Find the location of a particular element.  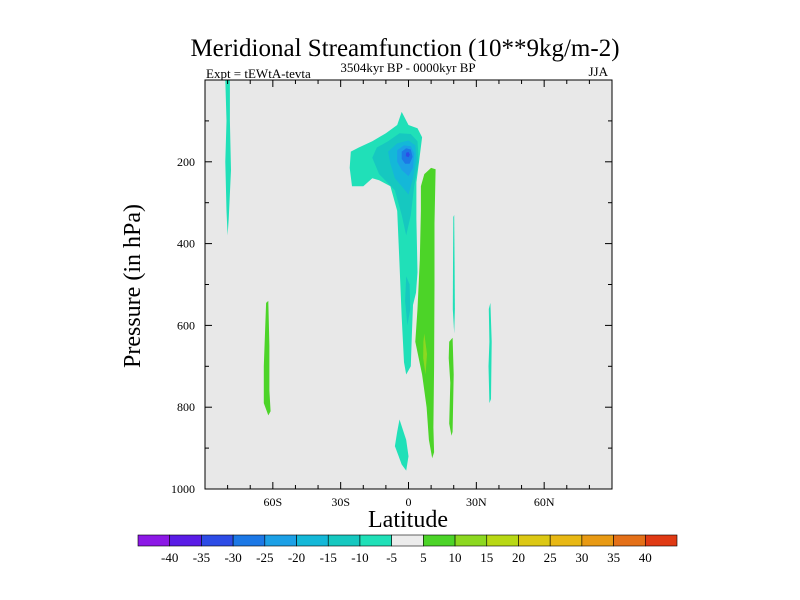

contour-region-tropical-positive-column is located at coordinates (425, 313).